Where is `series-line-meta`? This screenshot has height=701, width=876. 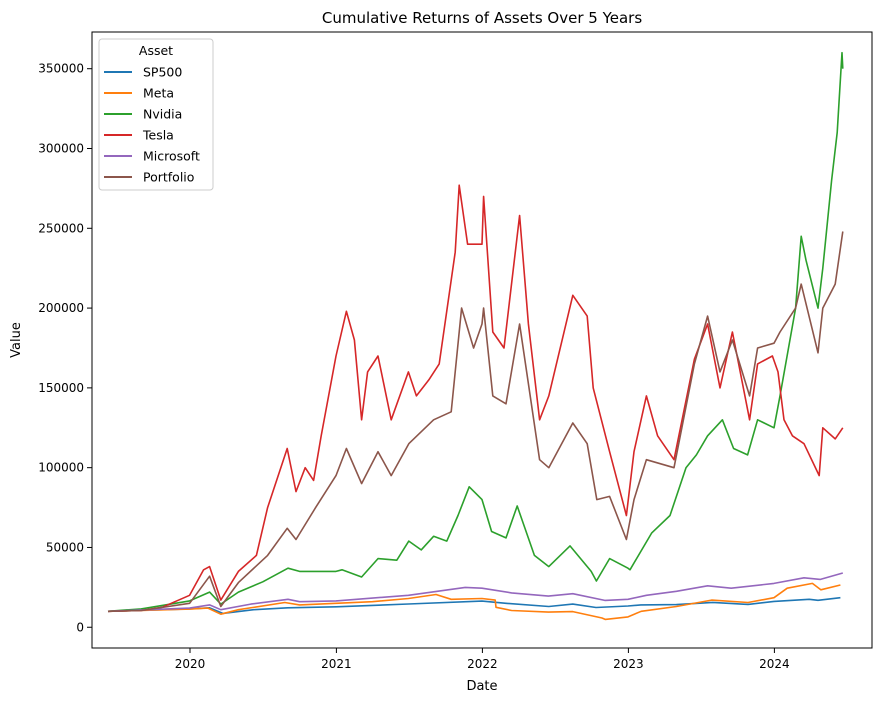
series-line-meta is located at coordinates (474, 601).